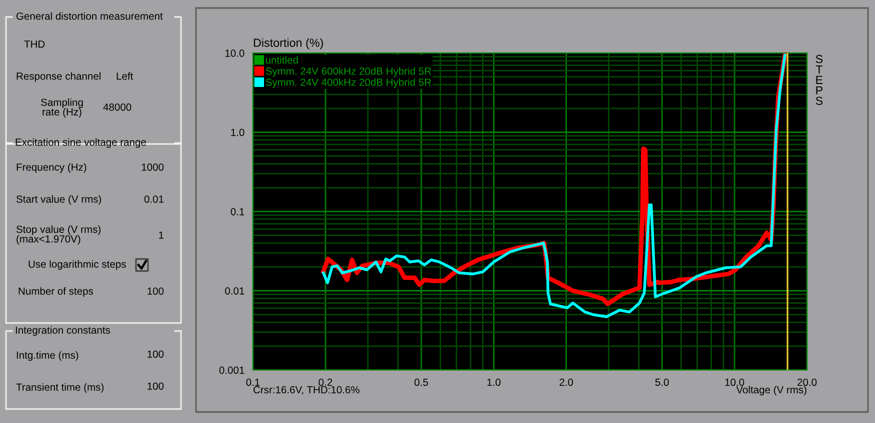  What do you see at coordinates (807, 382) in the screenshot?
I see `x-tick-label: 20.0` at bounding box center [807, 382].